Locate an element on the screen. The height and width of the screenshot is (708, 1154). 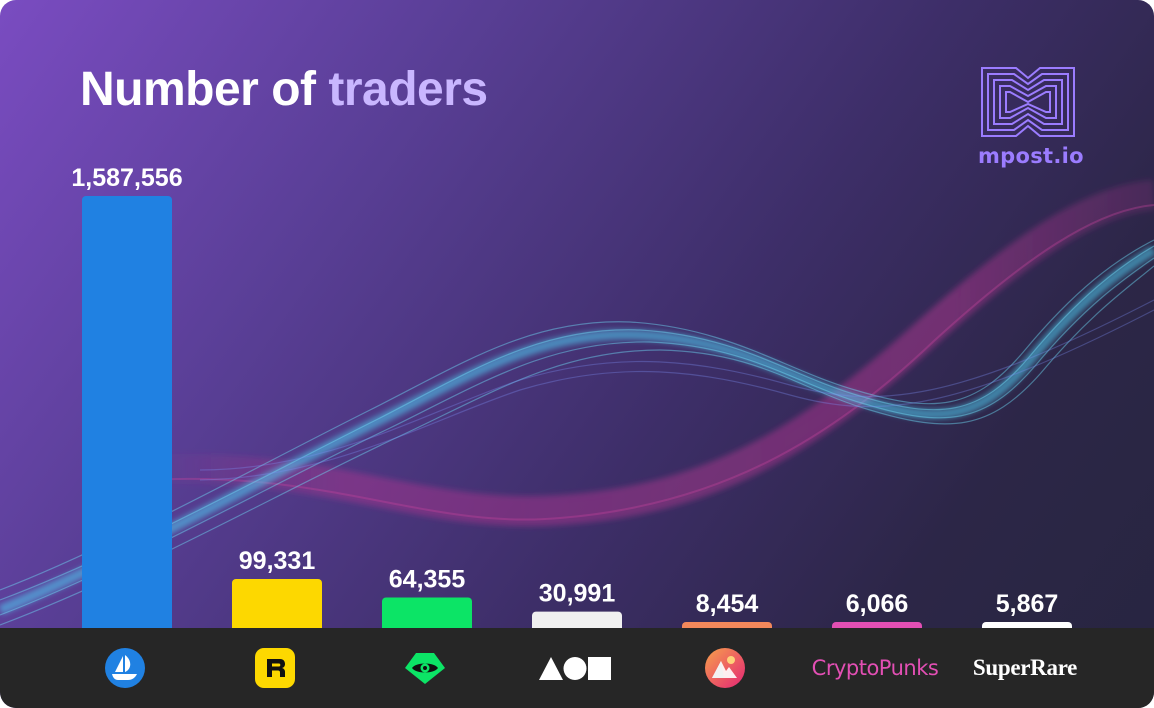
bar-rarible is located at coordinates (277, 606).